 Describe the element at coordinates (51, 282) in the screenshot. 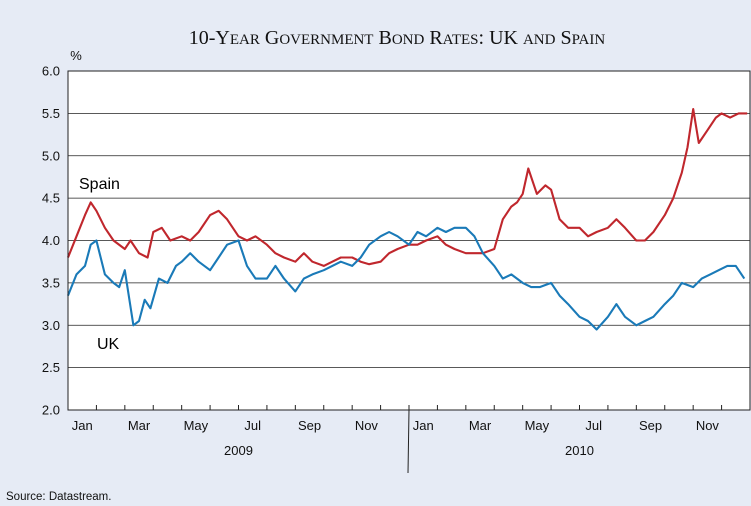

I see `y-tick-label: 3.5` at that location.